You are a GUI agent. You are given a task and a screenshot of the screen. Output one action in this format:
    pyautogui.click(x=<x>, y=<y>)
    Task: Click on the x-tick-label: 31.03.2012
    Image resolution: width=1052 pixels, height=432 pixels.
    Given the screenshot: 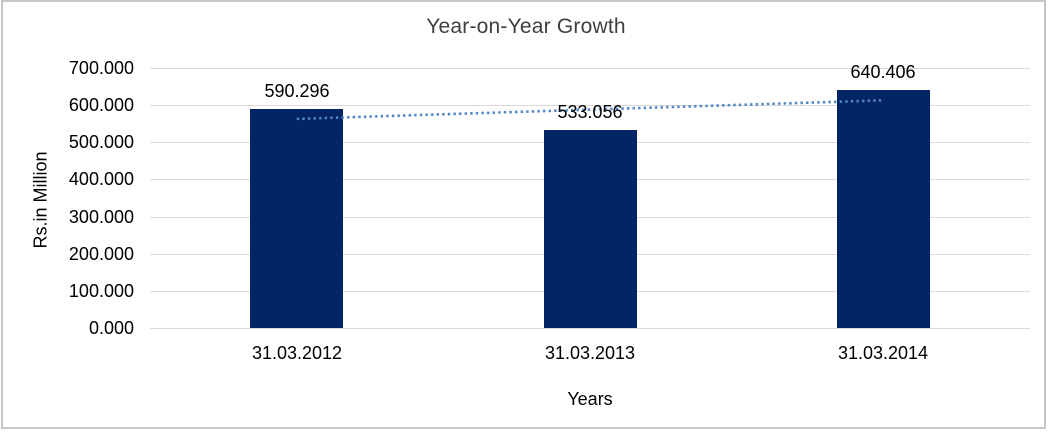 What is the action you would take?
    pyautogui.click(x=297, y=353)
    